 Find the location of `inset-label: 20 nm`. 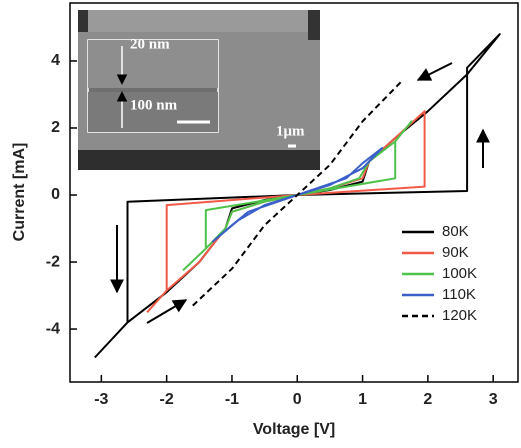

inset-label: 20 nm is located at coordinates (150, 44).